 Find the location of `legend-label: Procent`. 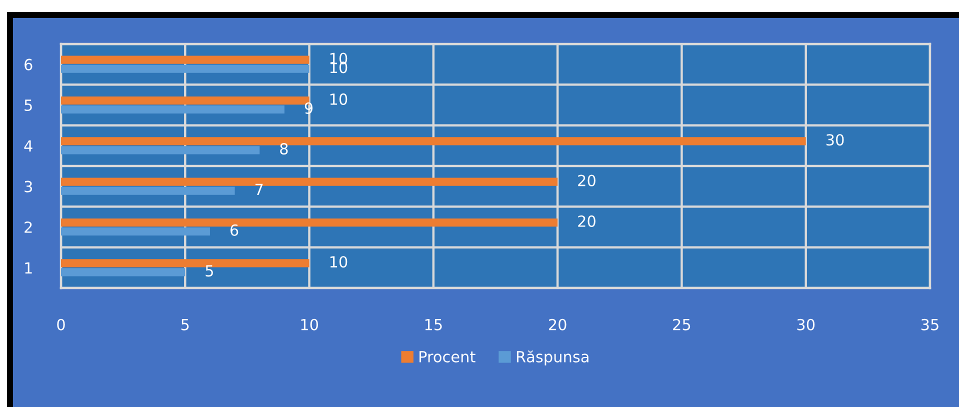

legend-label: Procent is located at coordinates (448, 356).